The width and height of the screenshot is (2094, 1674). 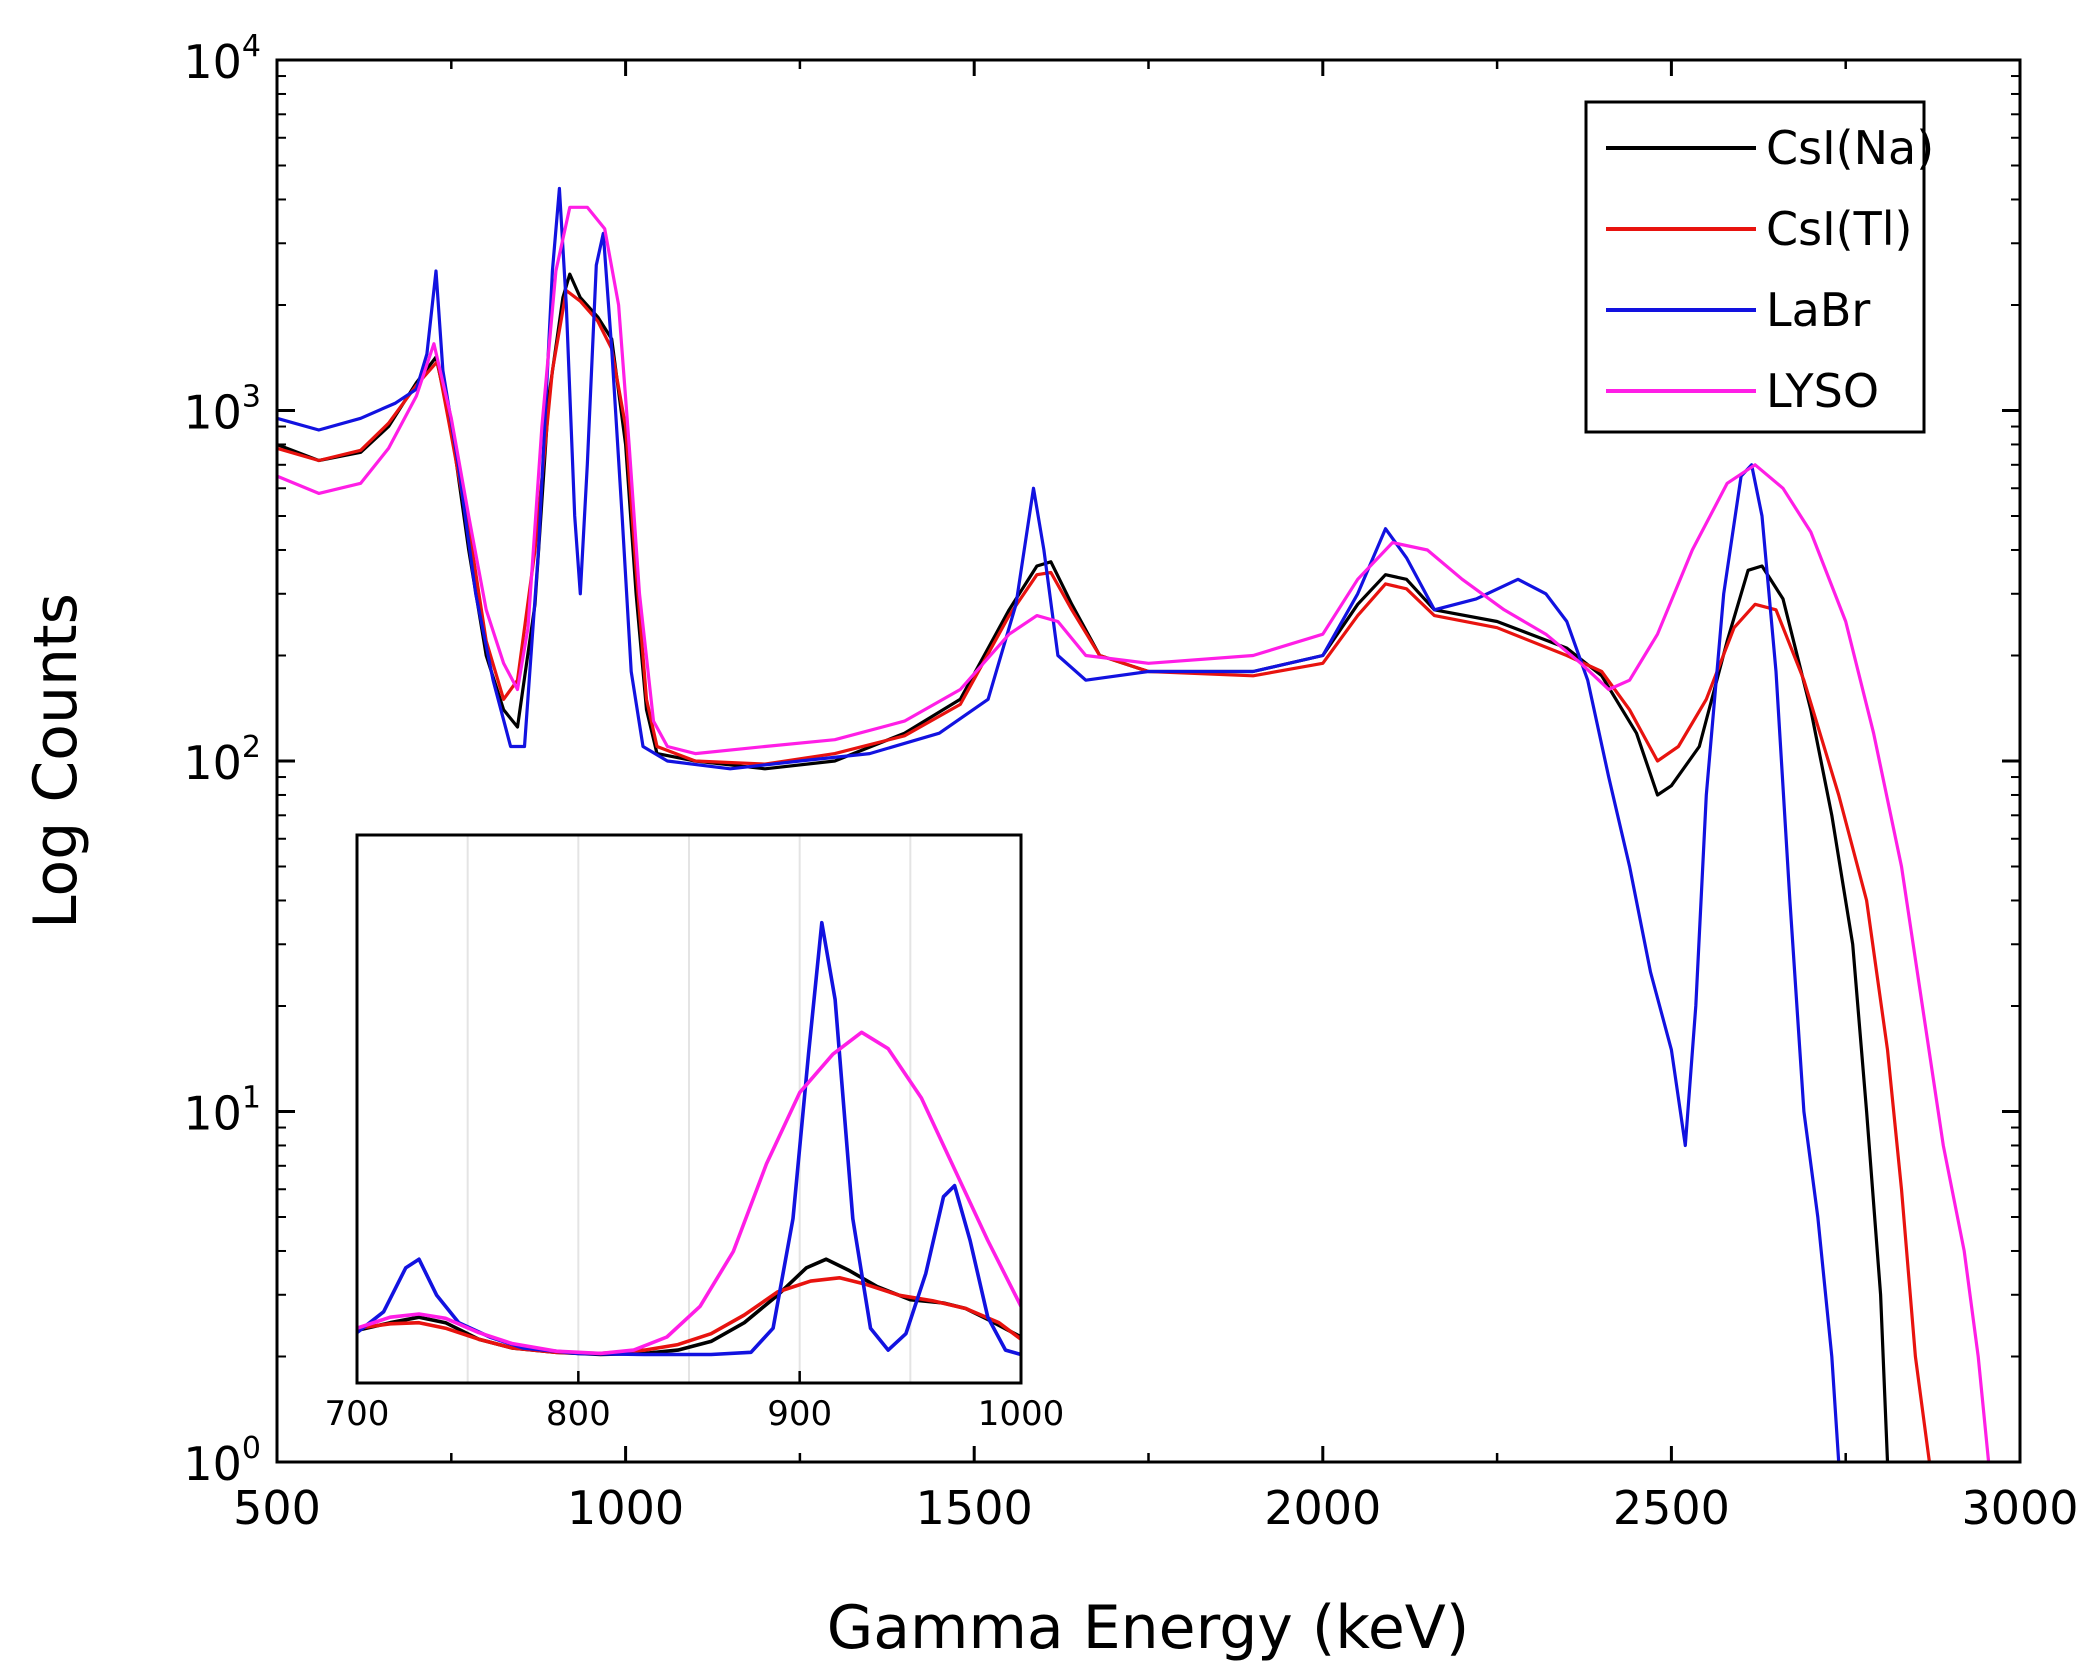 What do you see at coordinates (1822, 391) in the screenshot?
I see `legend-label-lyso: LYSO` at bounding box center [1822, 391].